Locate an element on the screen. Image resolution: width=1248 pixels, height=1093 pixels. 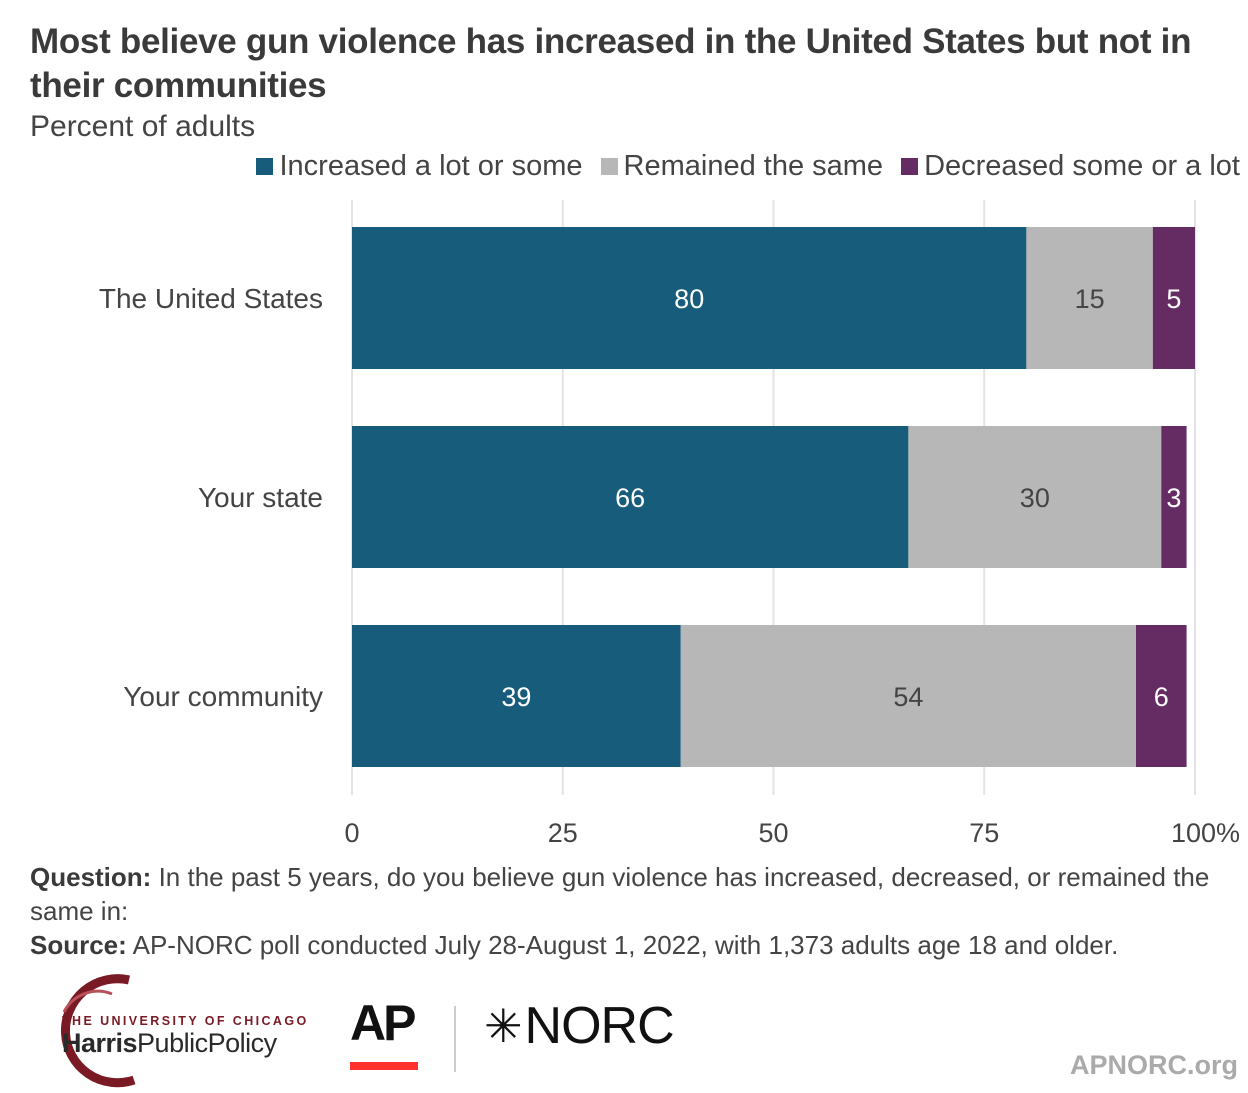
bar-value-label: 15 is located at coordinates (1090, 299).